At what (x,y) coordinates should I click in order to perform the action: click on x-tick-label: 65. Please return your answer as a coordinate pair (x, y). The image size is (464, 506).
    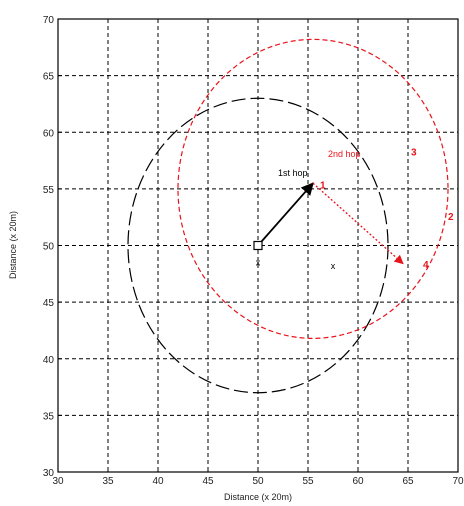
    Looking at the image, I should click on (408, 481).